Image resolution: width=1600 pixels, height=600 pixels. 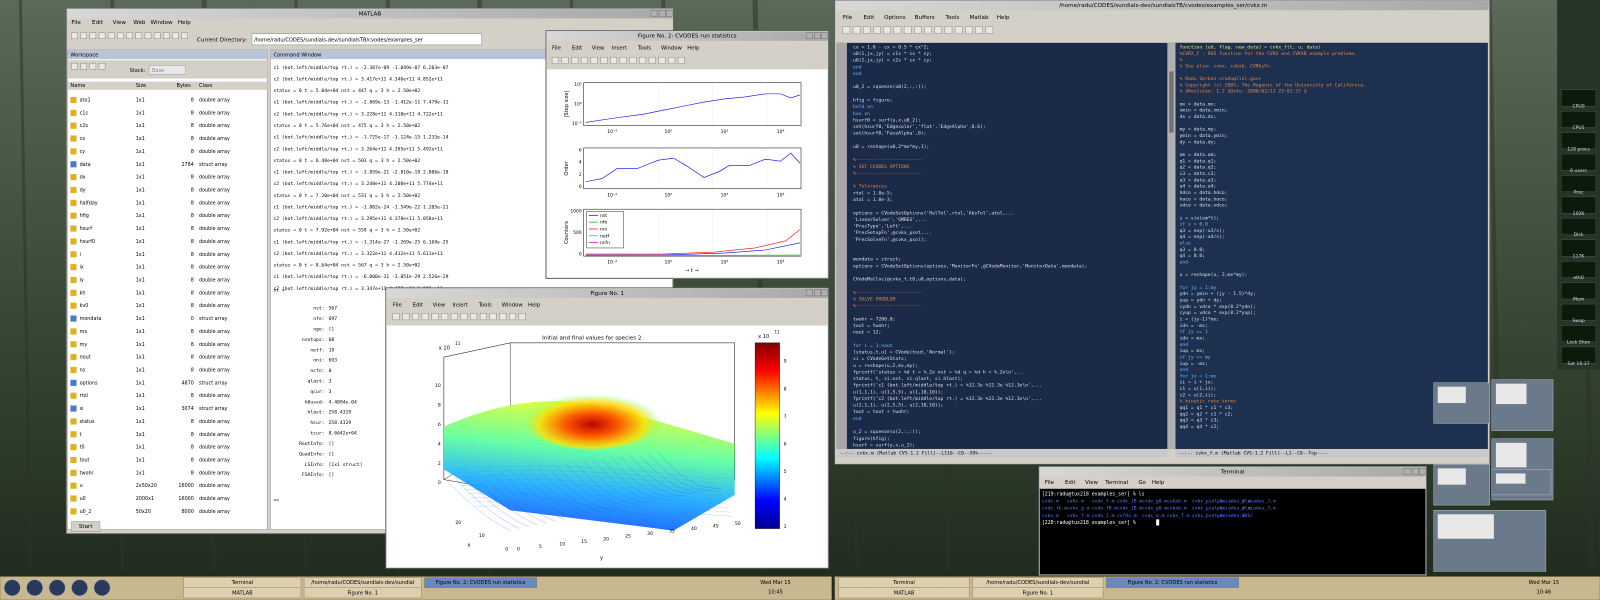 I want to click on menu-item: Terminal, so click(x=1116, y=483).